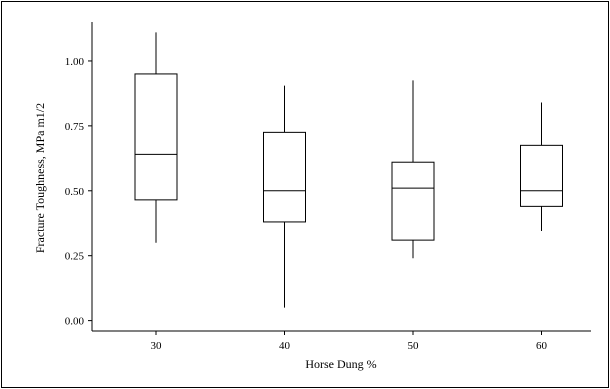  Describe the element at coordinates (285, 346) in the screenshot. I see `x-tick-label: 40` at that location.